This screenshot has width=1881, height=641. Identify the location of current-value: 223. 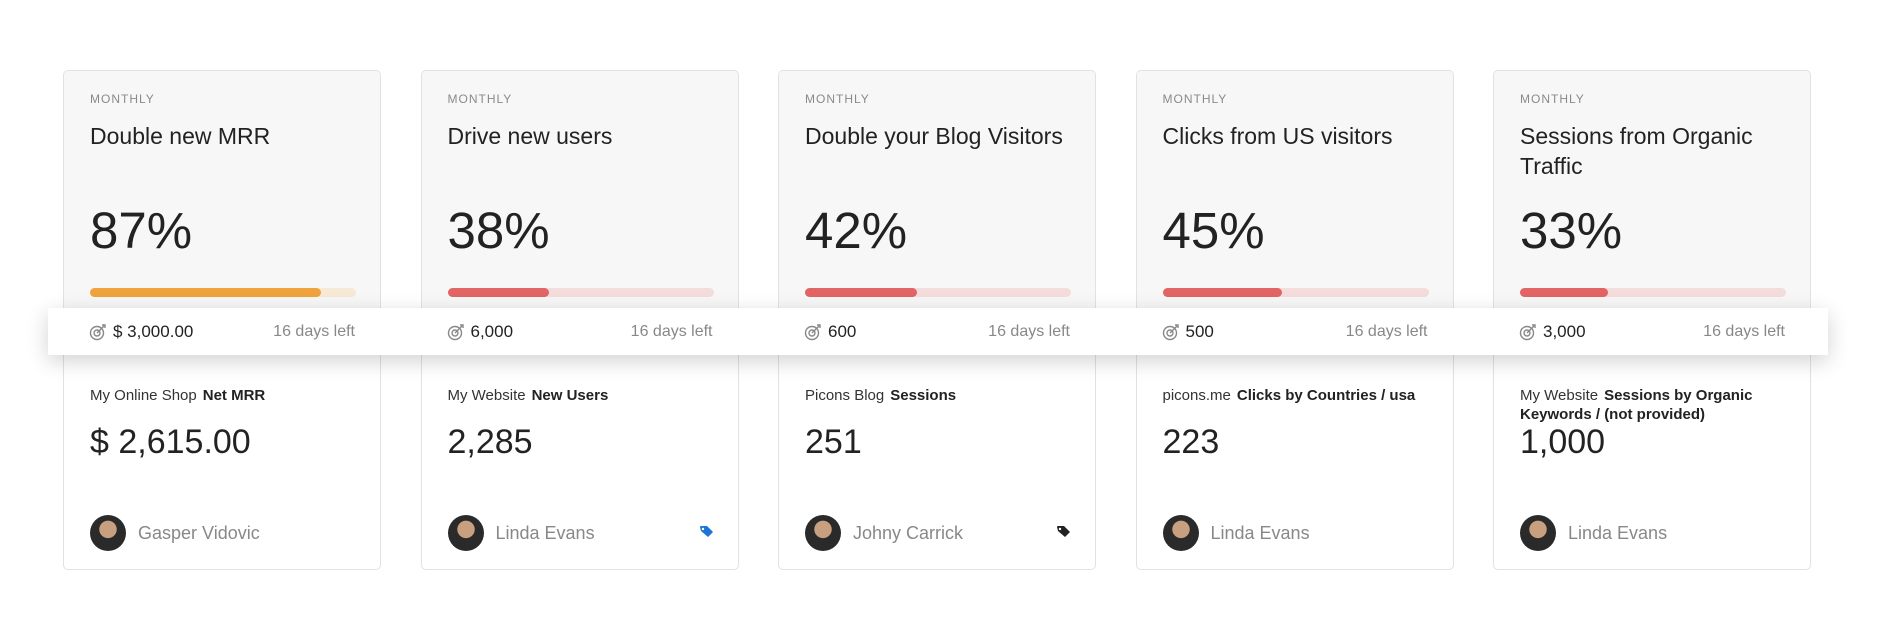
(1191, 442).